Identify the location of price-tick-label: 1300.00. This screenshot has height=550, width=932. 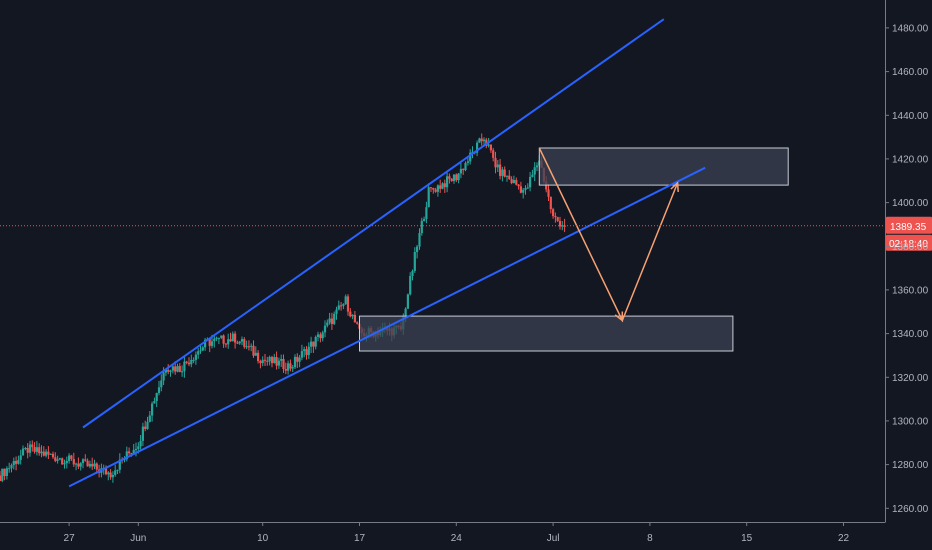
(910, 421).